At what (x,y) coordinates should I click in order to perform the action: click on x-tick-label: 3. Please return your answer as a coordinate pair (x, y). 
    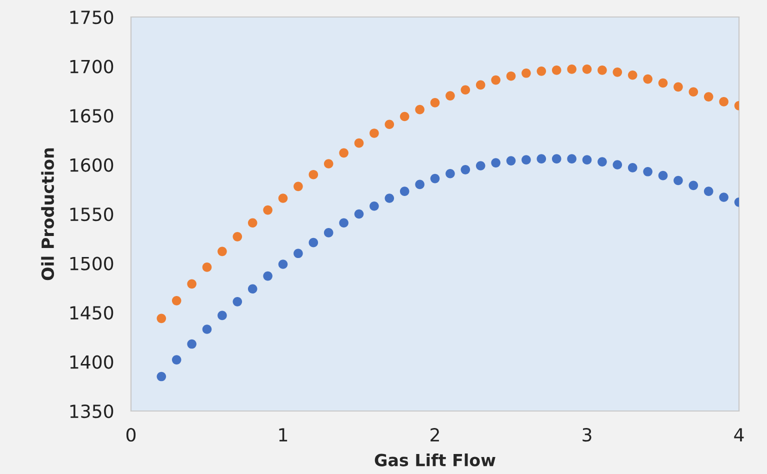
    Looking at the image, I should click on (587, 435).